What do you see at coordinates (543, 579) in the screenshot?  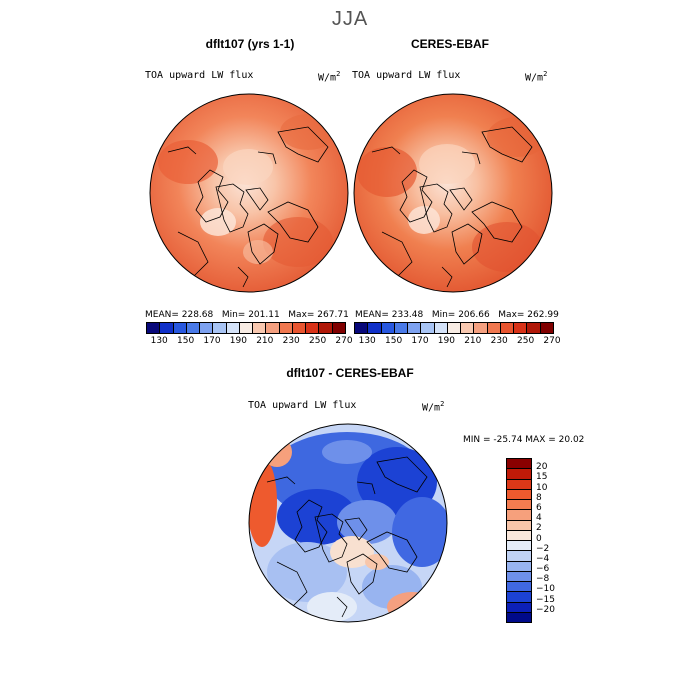 I see `colorbar-tick-label: −8` at bounding box center [543, 579].